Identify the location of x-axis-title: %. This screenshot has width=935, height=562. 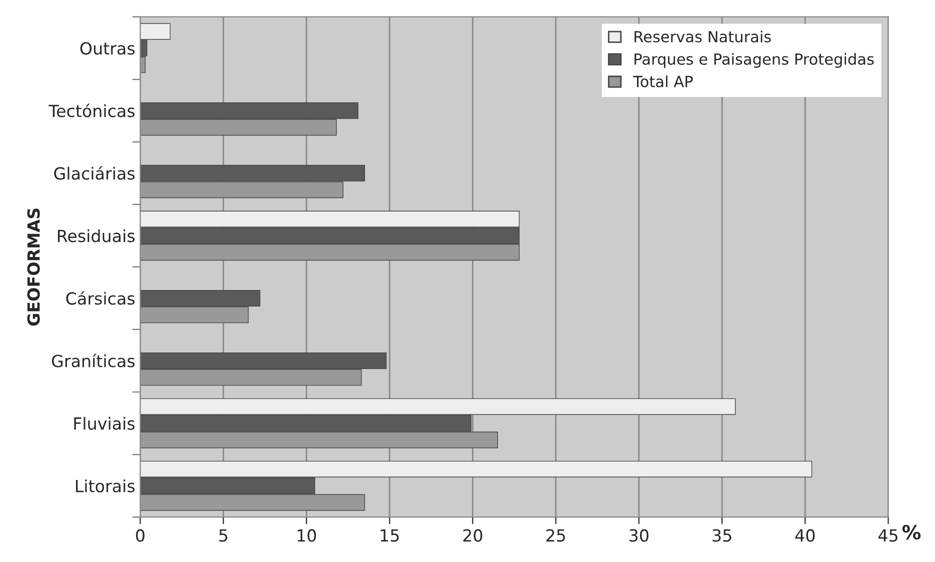
(911, 532).